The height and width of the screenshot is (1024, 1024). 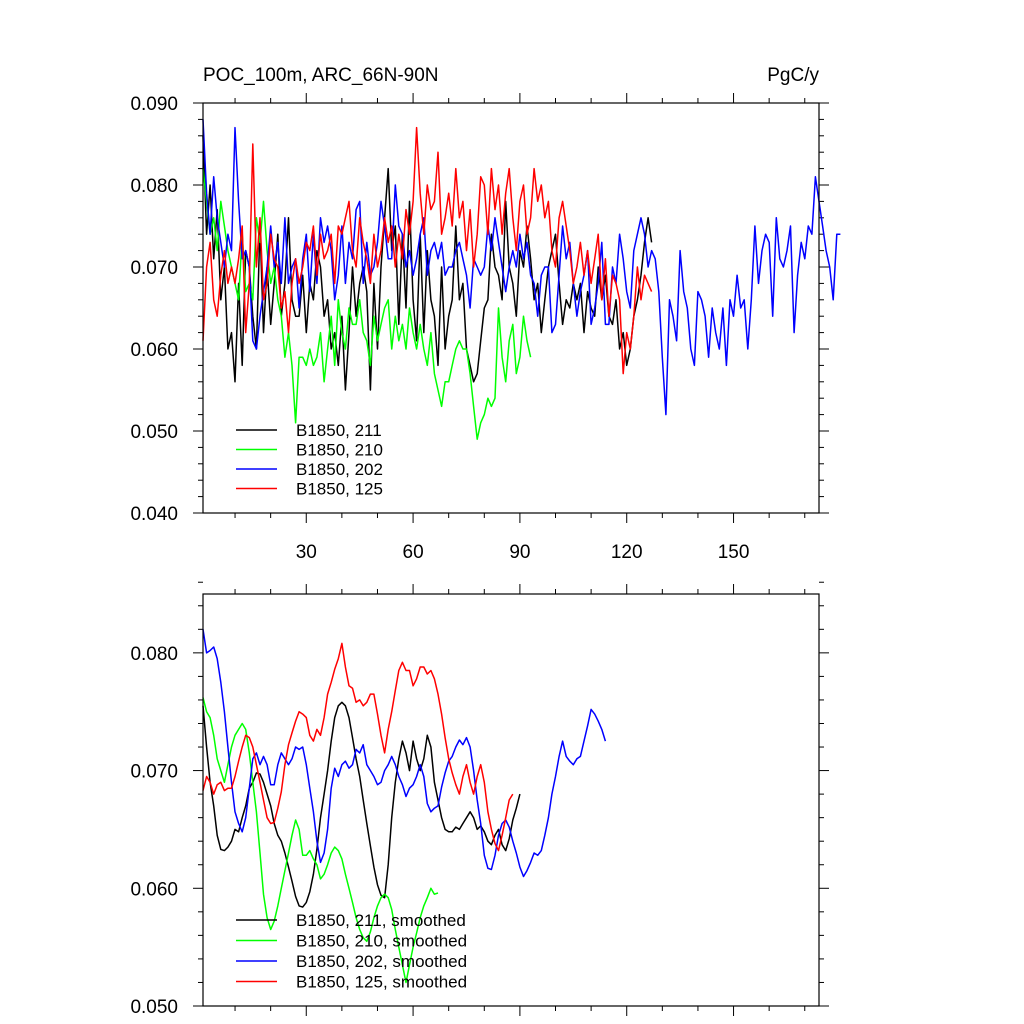 I want to click on series-line-b1850-210-smoothed, so click(x=320, y=840).